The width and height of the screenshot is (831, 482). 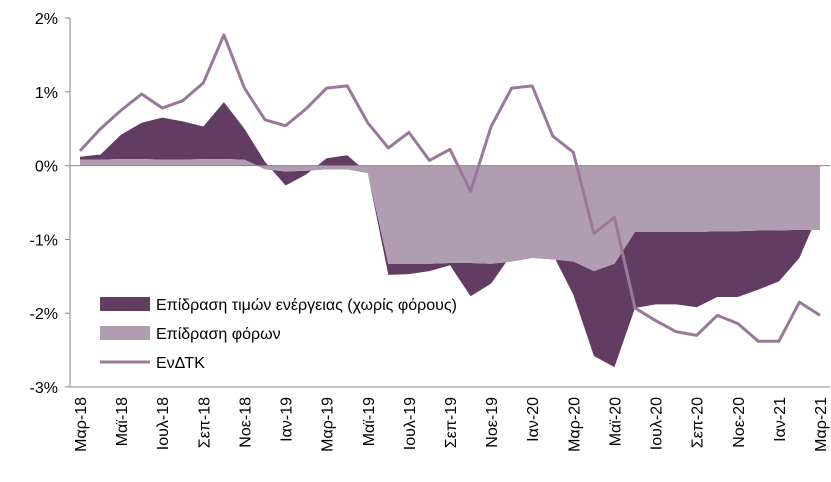 I want to click on legend-label: Επίδραση τιμών ενέργειας (χωρίς φόρους), so click(x=306, y=305).